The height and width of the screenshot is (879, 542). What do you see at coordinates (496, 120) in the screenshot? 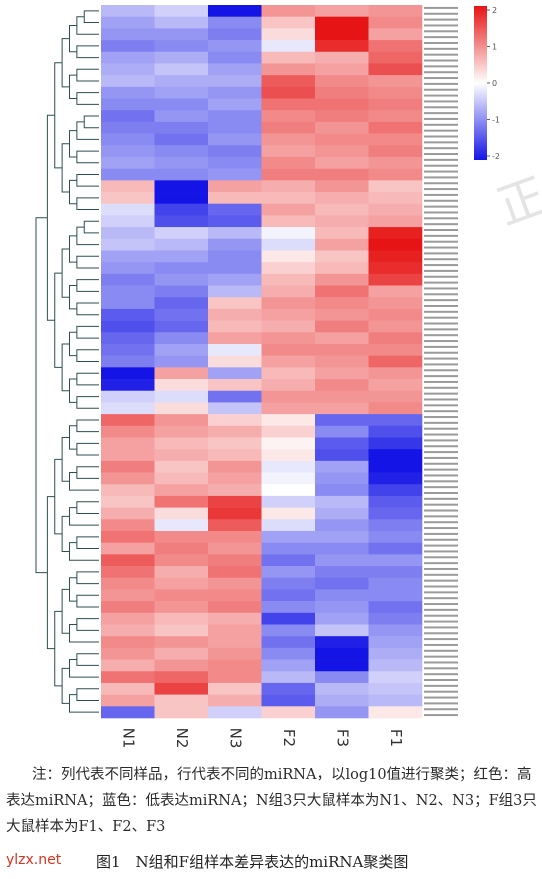
I see `colorbar-tick-label: -1` at bounding box center [496, 120].